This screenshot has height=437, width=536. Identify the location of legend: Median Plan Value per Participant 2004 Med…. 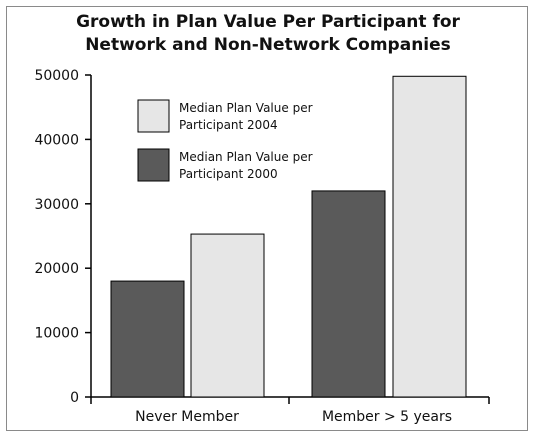
(225, 140).